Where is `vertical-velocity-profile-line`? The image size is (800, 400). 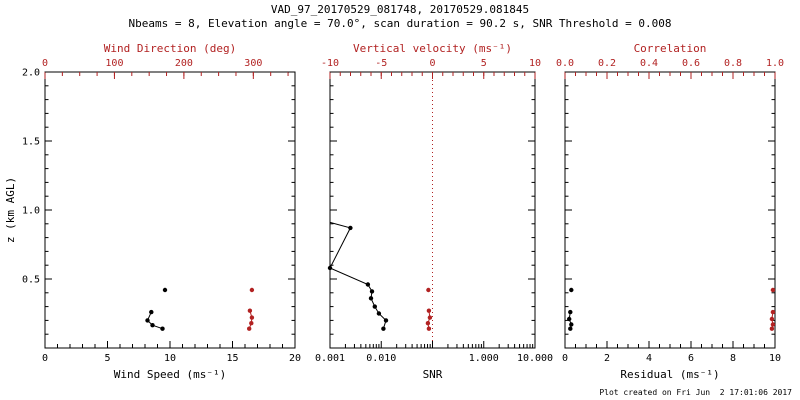 vertical-velocity-profile-line is located at coordinates (429, 319).